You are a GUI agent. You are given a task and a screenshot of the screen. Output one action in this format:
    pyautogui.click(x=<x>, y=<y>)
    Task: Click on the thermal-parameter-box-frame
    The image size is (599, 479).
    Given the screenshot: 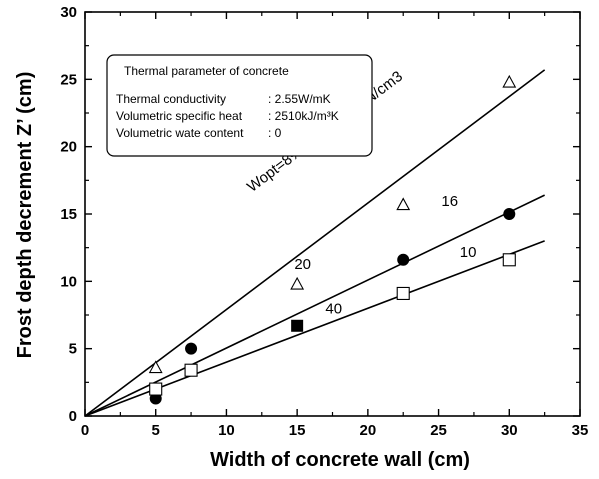 What is the action you would take?
    pyautogui.click(x=239, y=105)
    